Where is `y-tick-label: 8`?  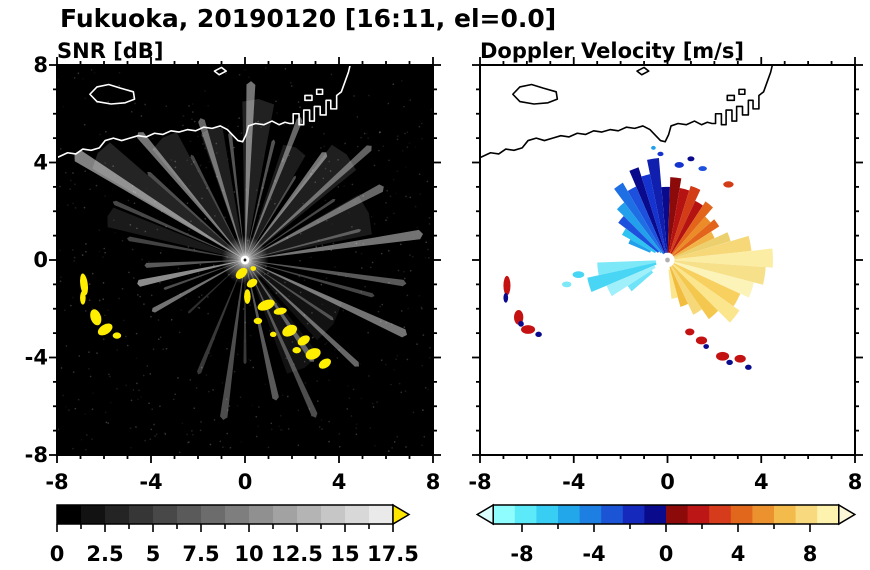 y-tick-label: 8 is located at coordinates (40, 65).